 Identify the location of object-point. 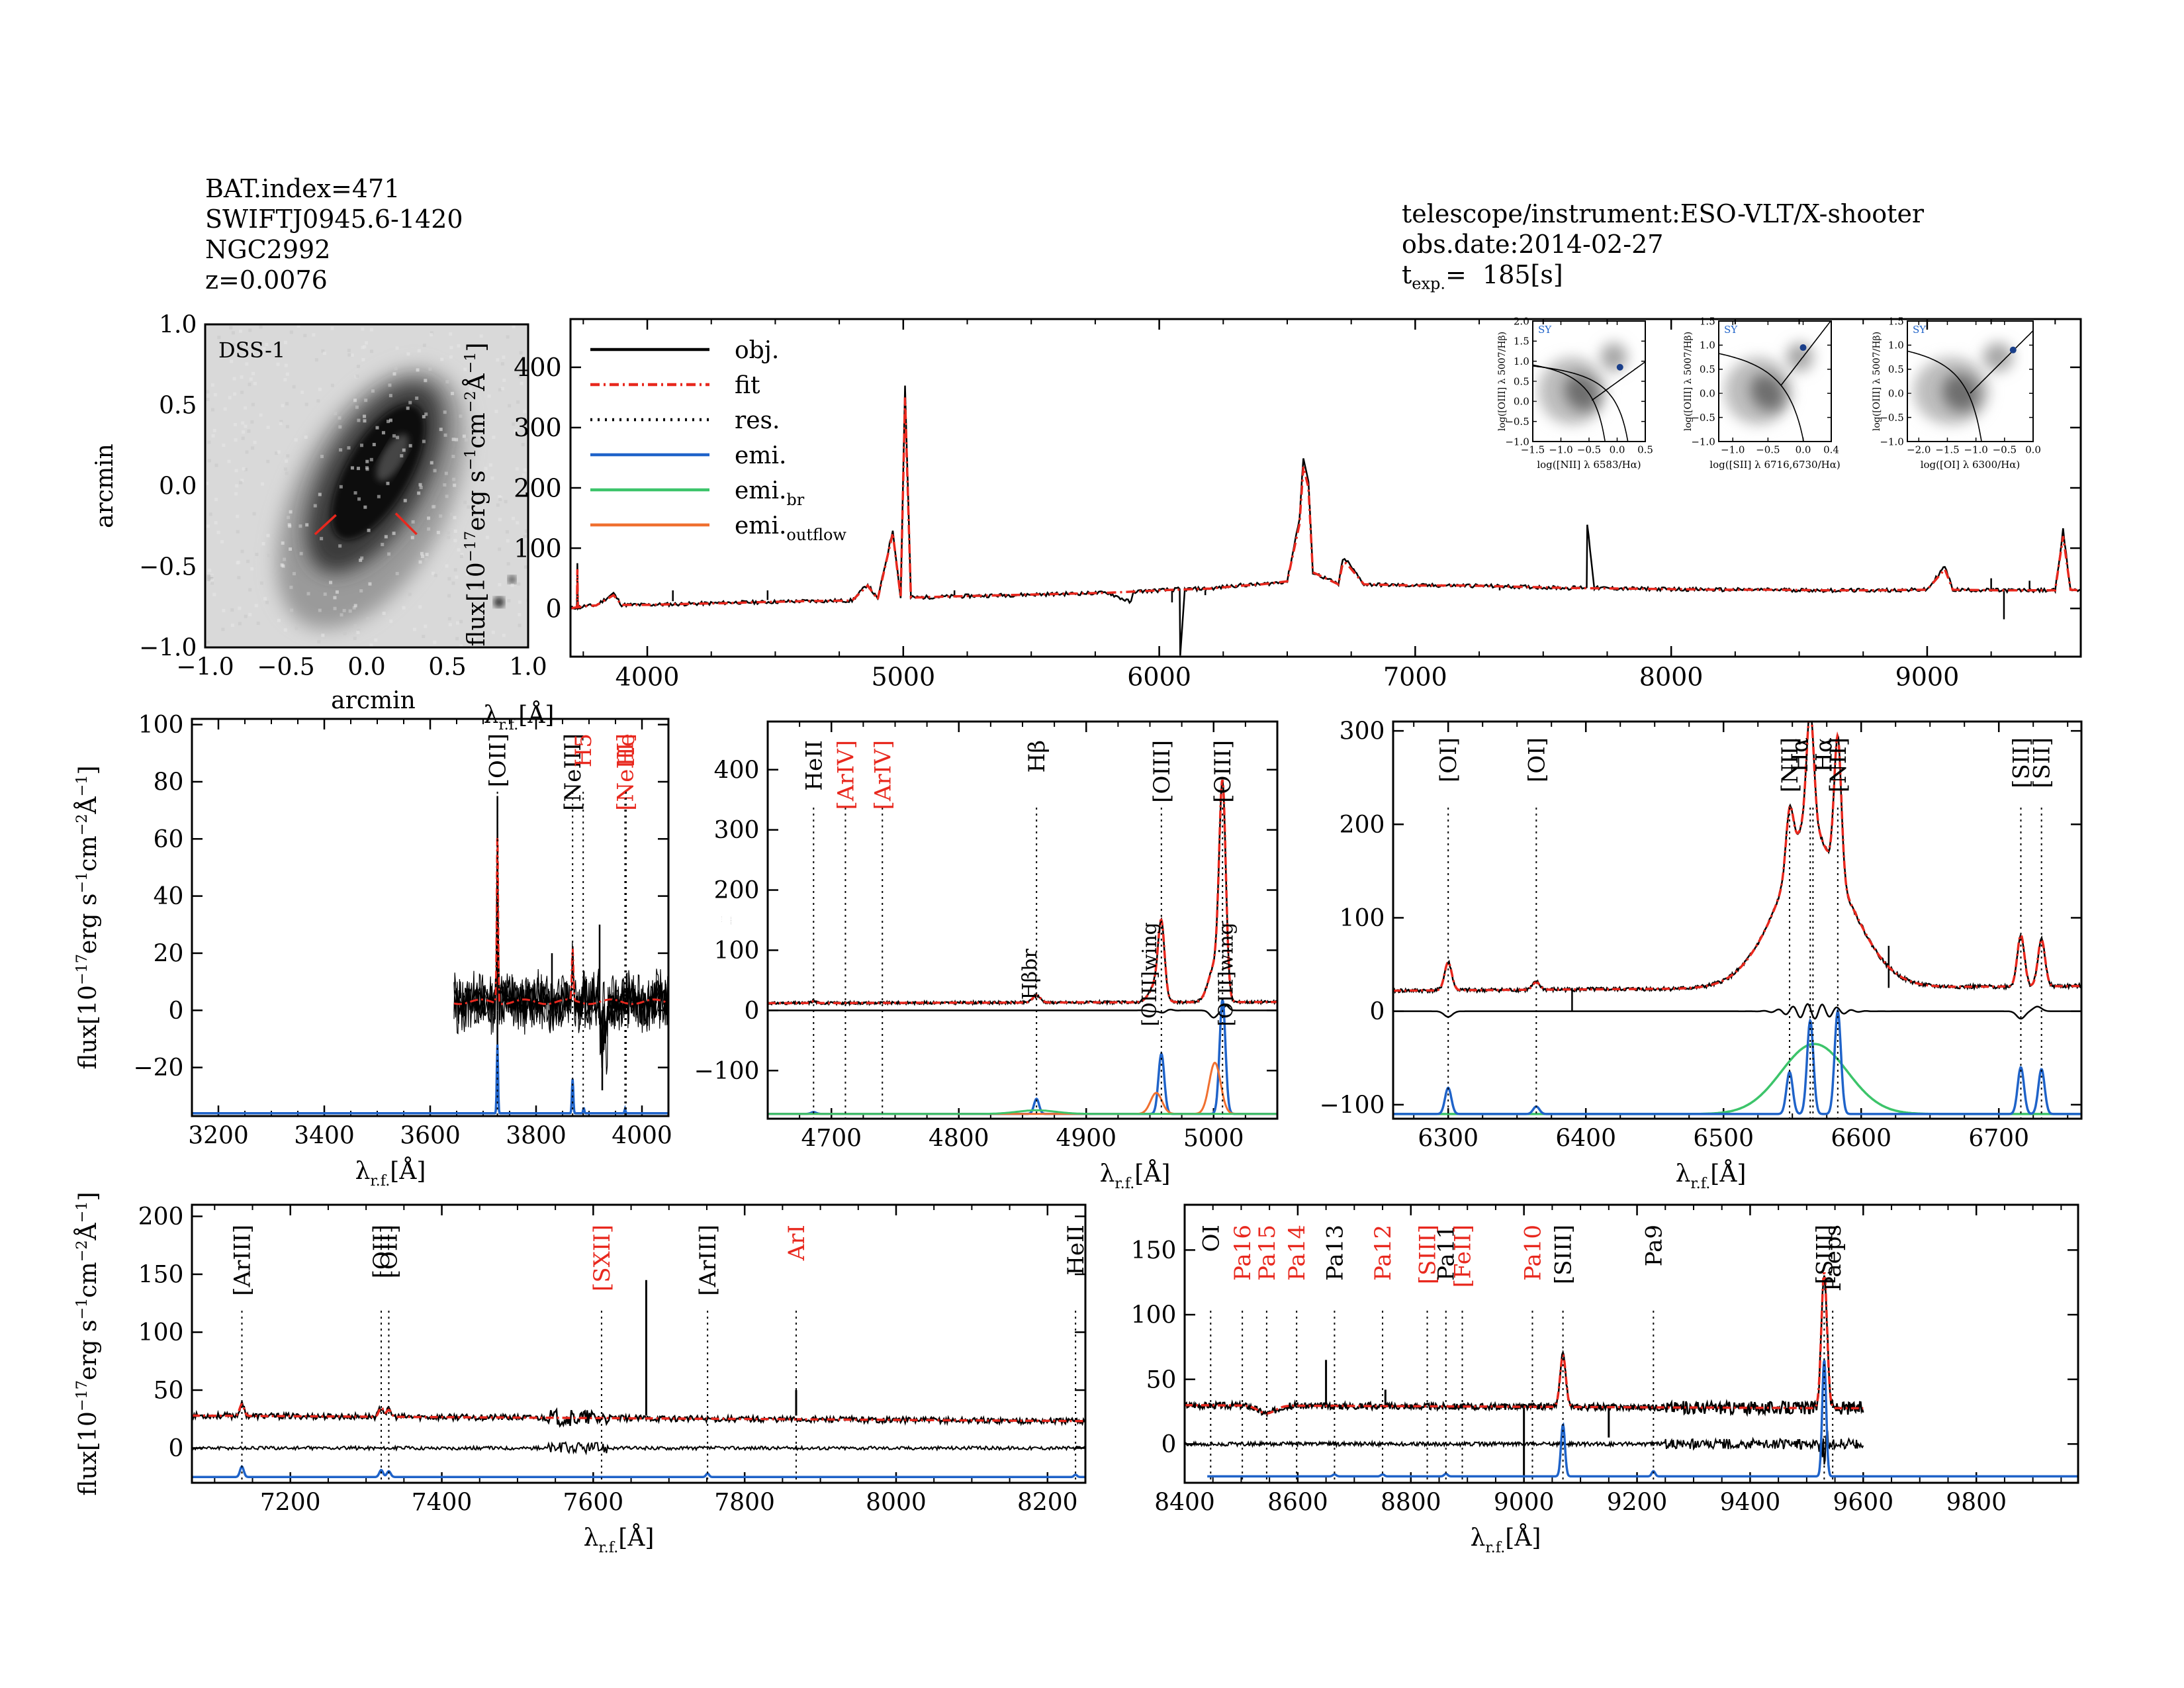
(2013, 349).